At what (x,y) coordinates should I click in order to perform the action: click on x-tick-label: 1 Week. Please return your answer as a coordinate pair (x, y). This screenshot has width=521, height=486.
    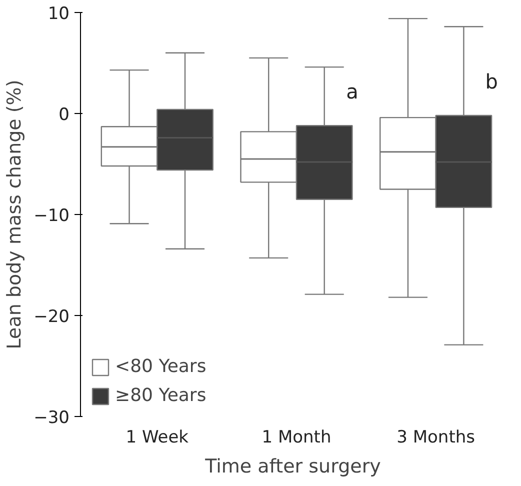
    Looking at the image, I should click on (157, 438).